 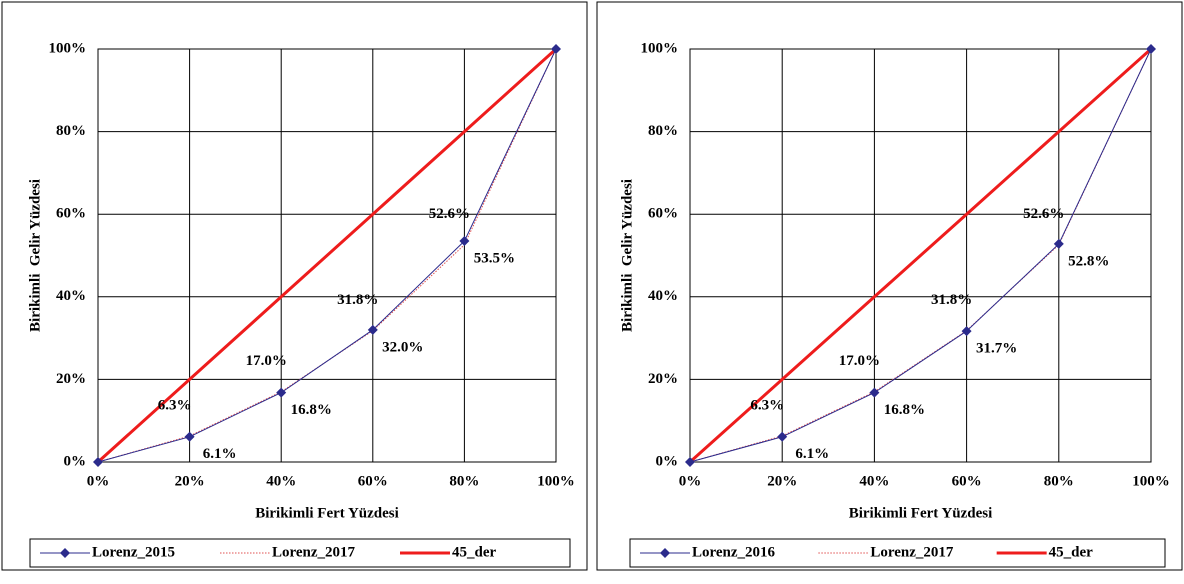 I want to click on data-label: 31.7%, so click(x=996, y=349).